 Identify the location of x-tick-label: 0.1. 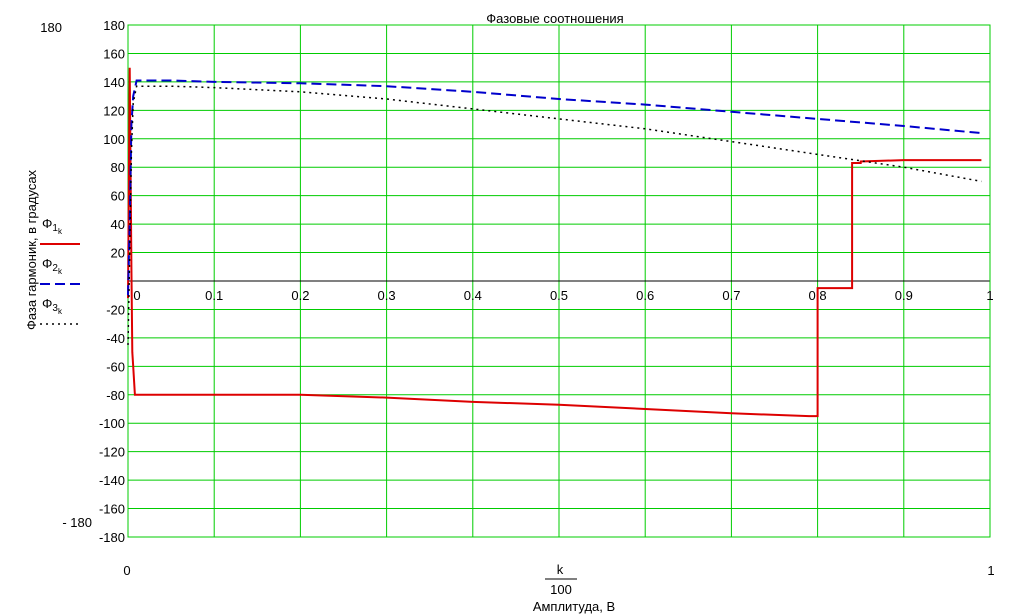
(214, 295).